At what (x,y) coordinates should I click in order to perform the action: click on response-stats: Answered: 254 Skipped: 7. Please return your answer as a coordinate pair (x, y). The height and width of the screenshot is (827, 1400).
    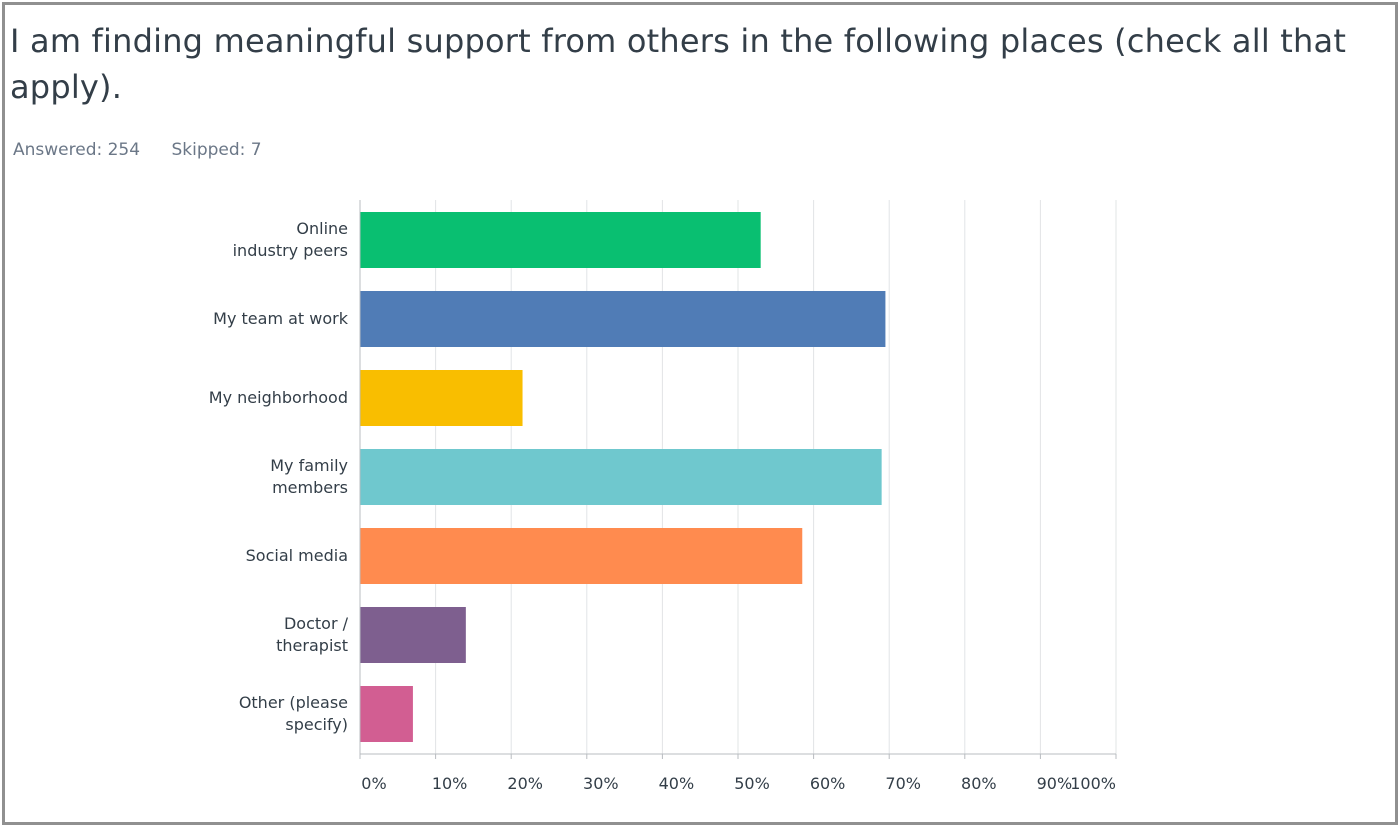
    Looking at the image, I should click on (150, 150).